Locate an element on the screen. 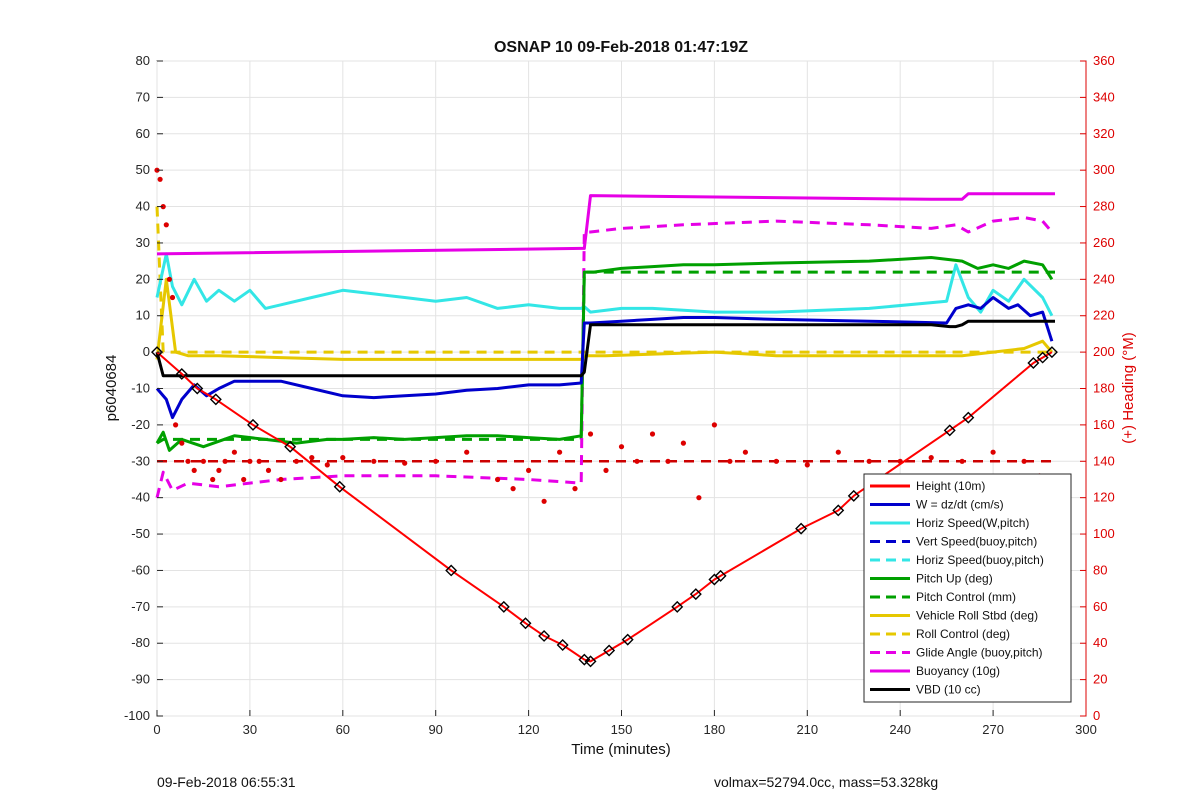 This screenshot has height=804, width=1200. y-tick-label-right: 320 is located at coordinates (1104, 133).